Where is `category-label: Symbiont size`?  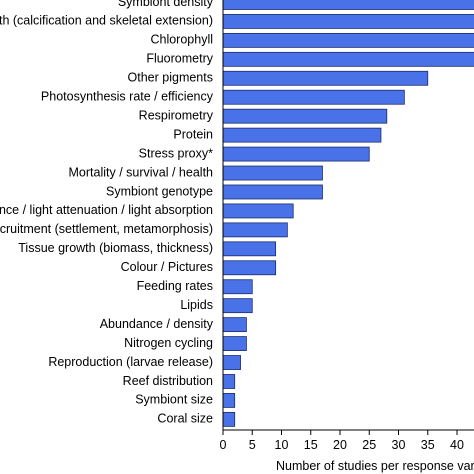
category-label: Symbiont size is located at coordinates (174, 400).